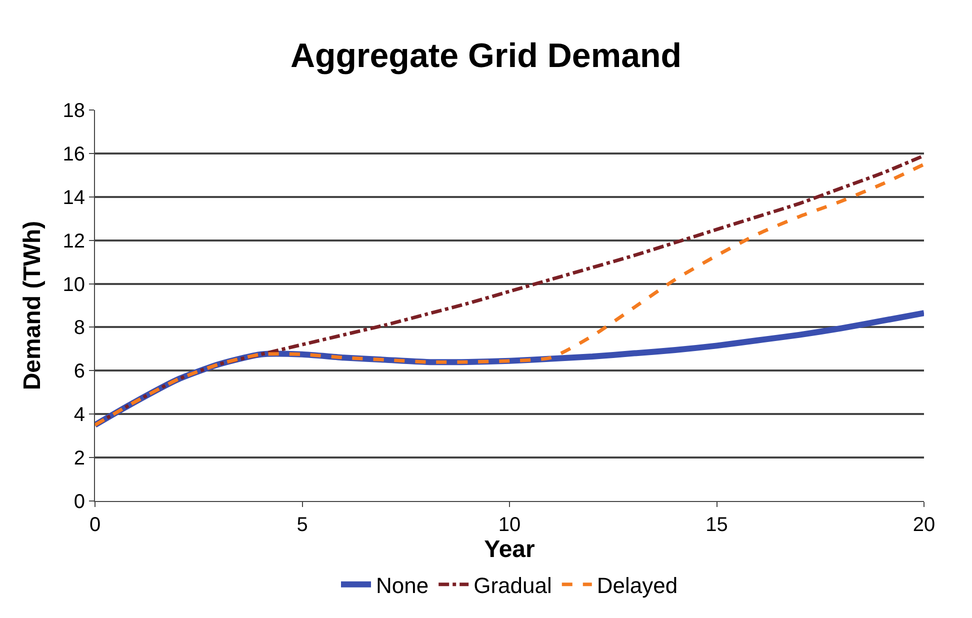 The width and height of the screenshot is (972, 618). What do you see at coordinates (79, 371) in the screenshot?
I see `y-tick-label: 6` at bounding box center [79, 371].